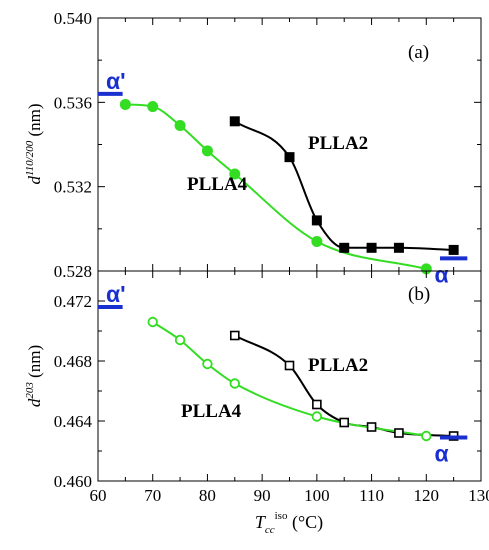 This screenshot has height=550, width=489. I want to click on y-tick-label: 0.460, so click(73, 481).